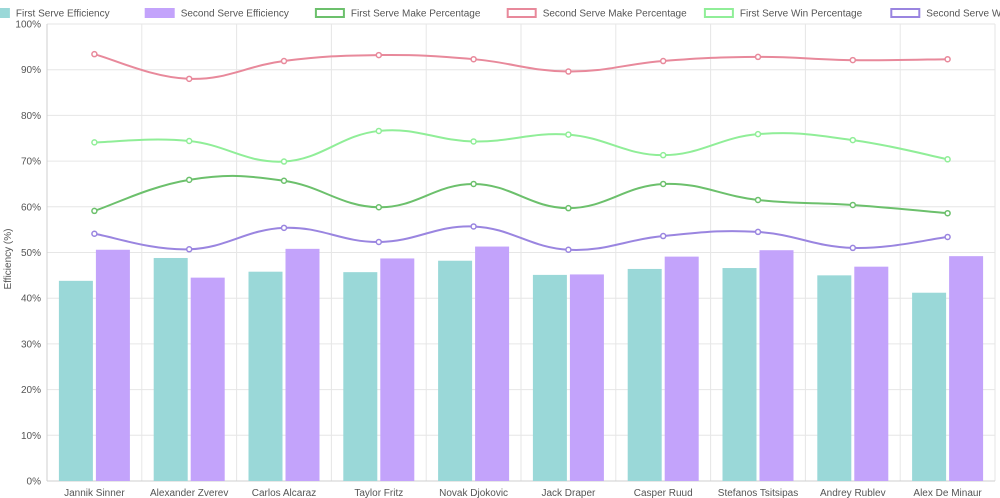 This screenshot has width=1000, height=498. What do you see at coordinates (94, 493) in the screenshot?
I see `x-tick-label: Jannik Sinner` at bounding box center [94, 493].